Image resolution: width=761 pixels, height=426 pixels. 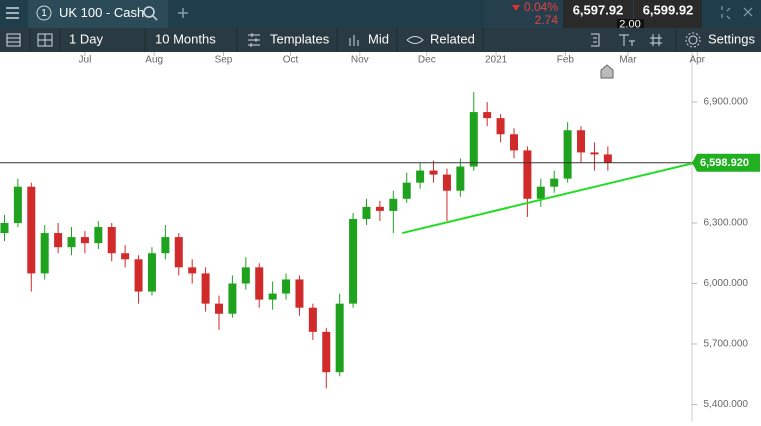 I want to click on x-tick-label: Sep, so click(x=224, y=60).